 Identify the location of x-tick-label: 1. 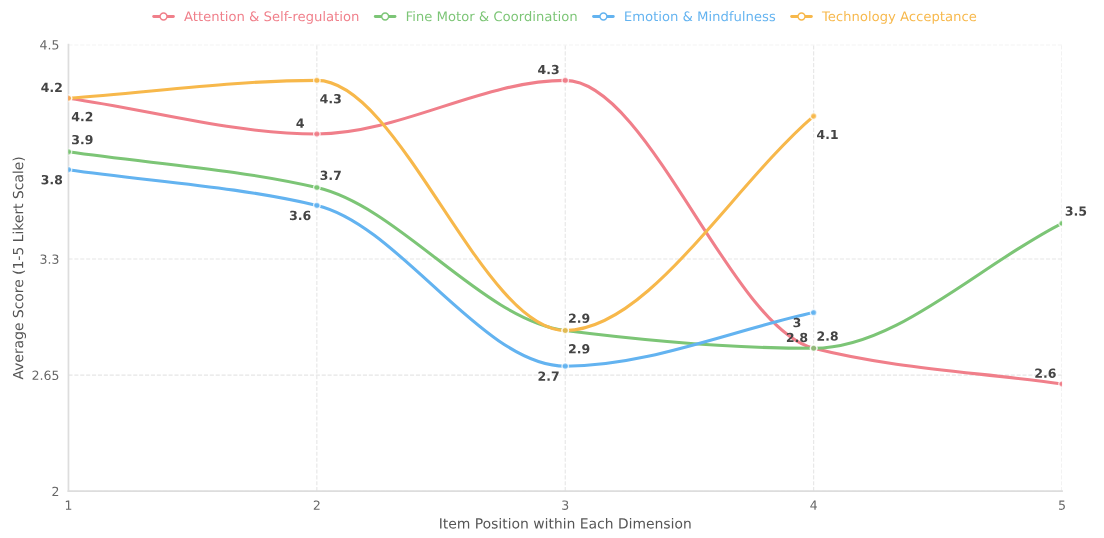
(68, 505).